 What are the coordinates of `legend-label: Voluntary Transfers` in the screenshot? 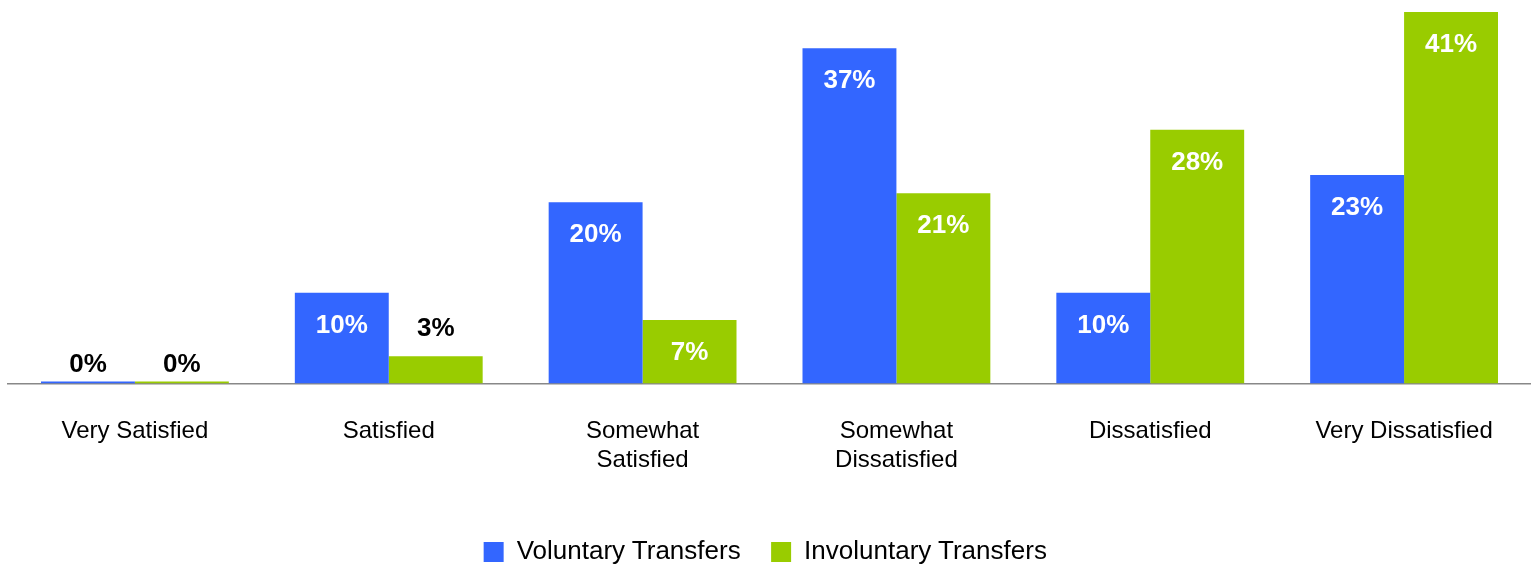 It's located at (628, 550).